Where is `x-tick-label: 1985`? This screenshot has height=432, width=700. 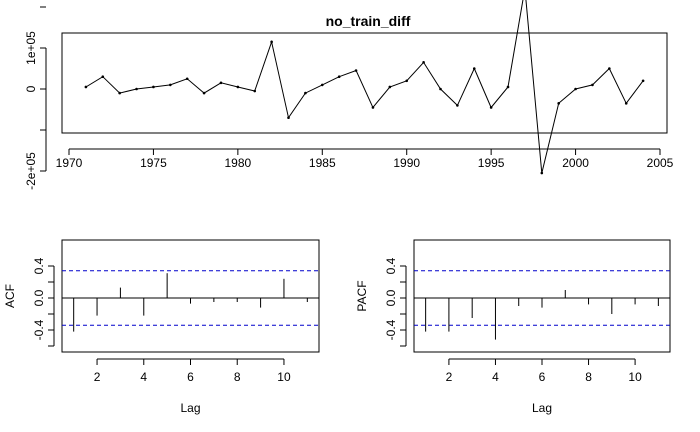 x-tick-label: 1985 is located at coordinates (322, 163).